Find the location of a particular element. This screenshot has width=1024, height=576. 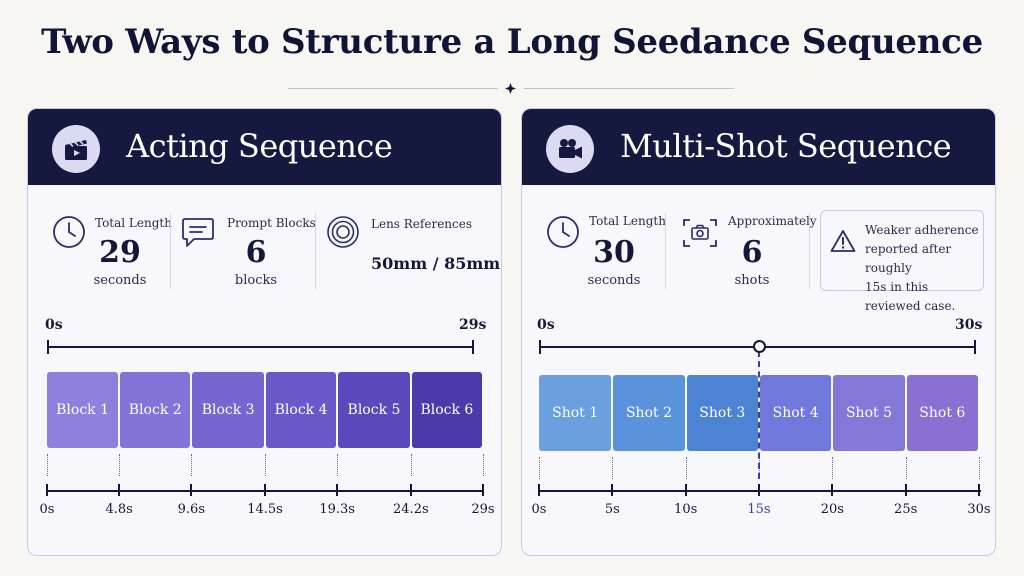

multishot-segment-4: Shot 4 is located at coordinates (796, 413).